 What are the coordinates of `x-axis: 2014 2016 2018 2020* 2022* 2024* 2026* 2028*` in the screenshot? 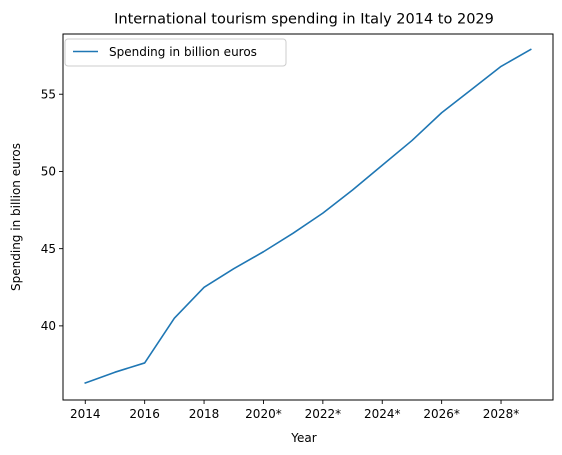 It's located at (294, 410).